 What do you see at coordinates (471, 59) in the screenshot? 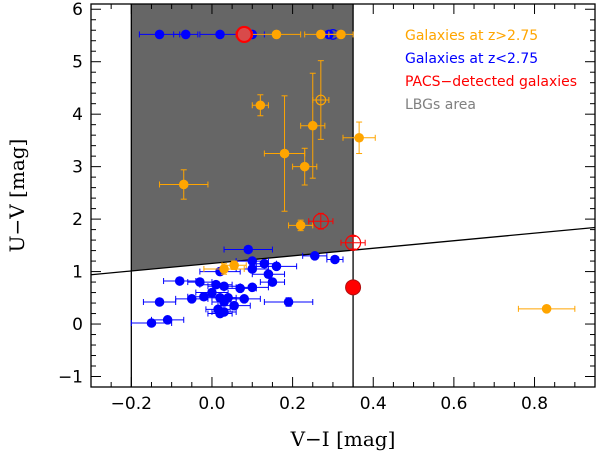
I see `legend-entry-1: Galaxies at z<2.75` at bounding box center [471, 59].